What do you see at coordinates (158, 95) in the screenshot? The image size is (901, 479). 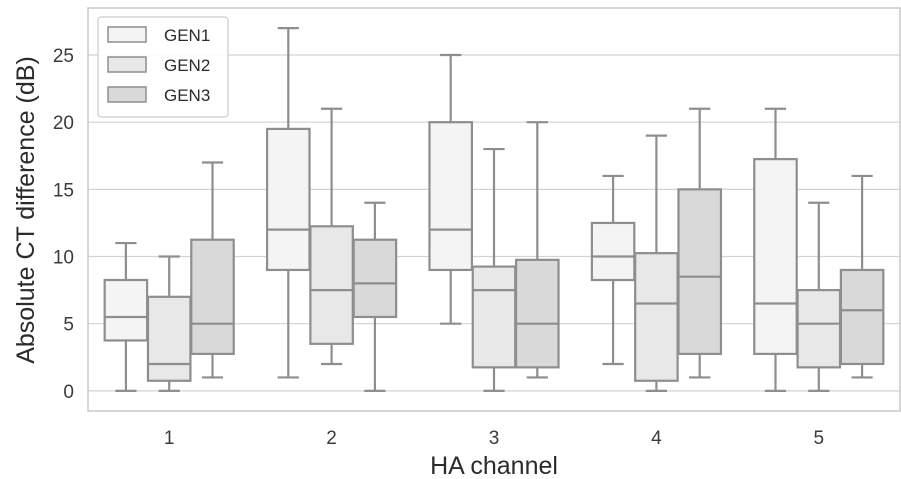 I see `legend-item-gen3: GEN3` at bounding box center [158, 95].